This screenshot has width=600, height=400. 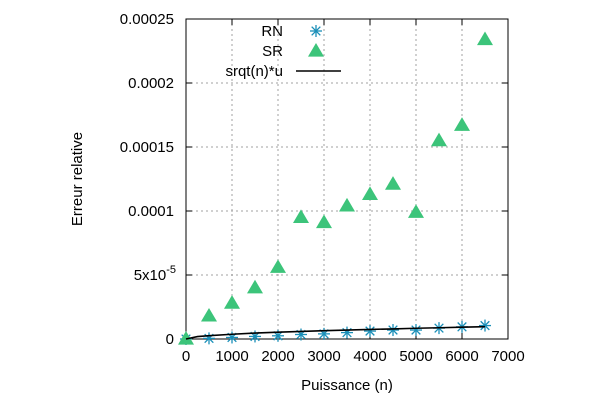 I want to click on series-RN, so click(x=335, y=332).